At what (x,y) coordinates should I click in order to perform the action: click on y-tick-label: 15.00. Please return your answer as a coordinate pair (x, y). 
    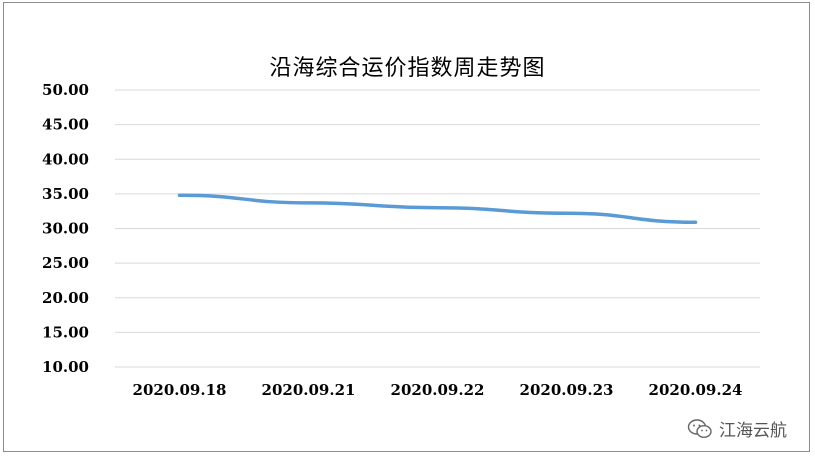
    Looking at the image, I should click on (65, 332).